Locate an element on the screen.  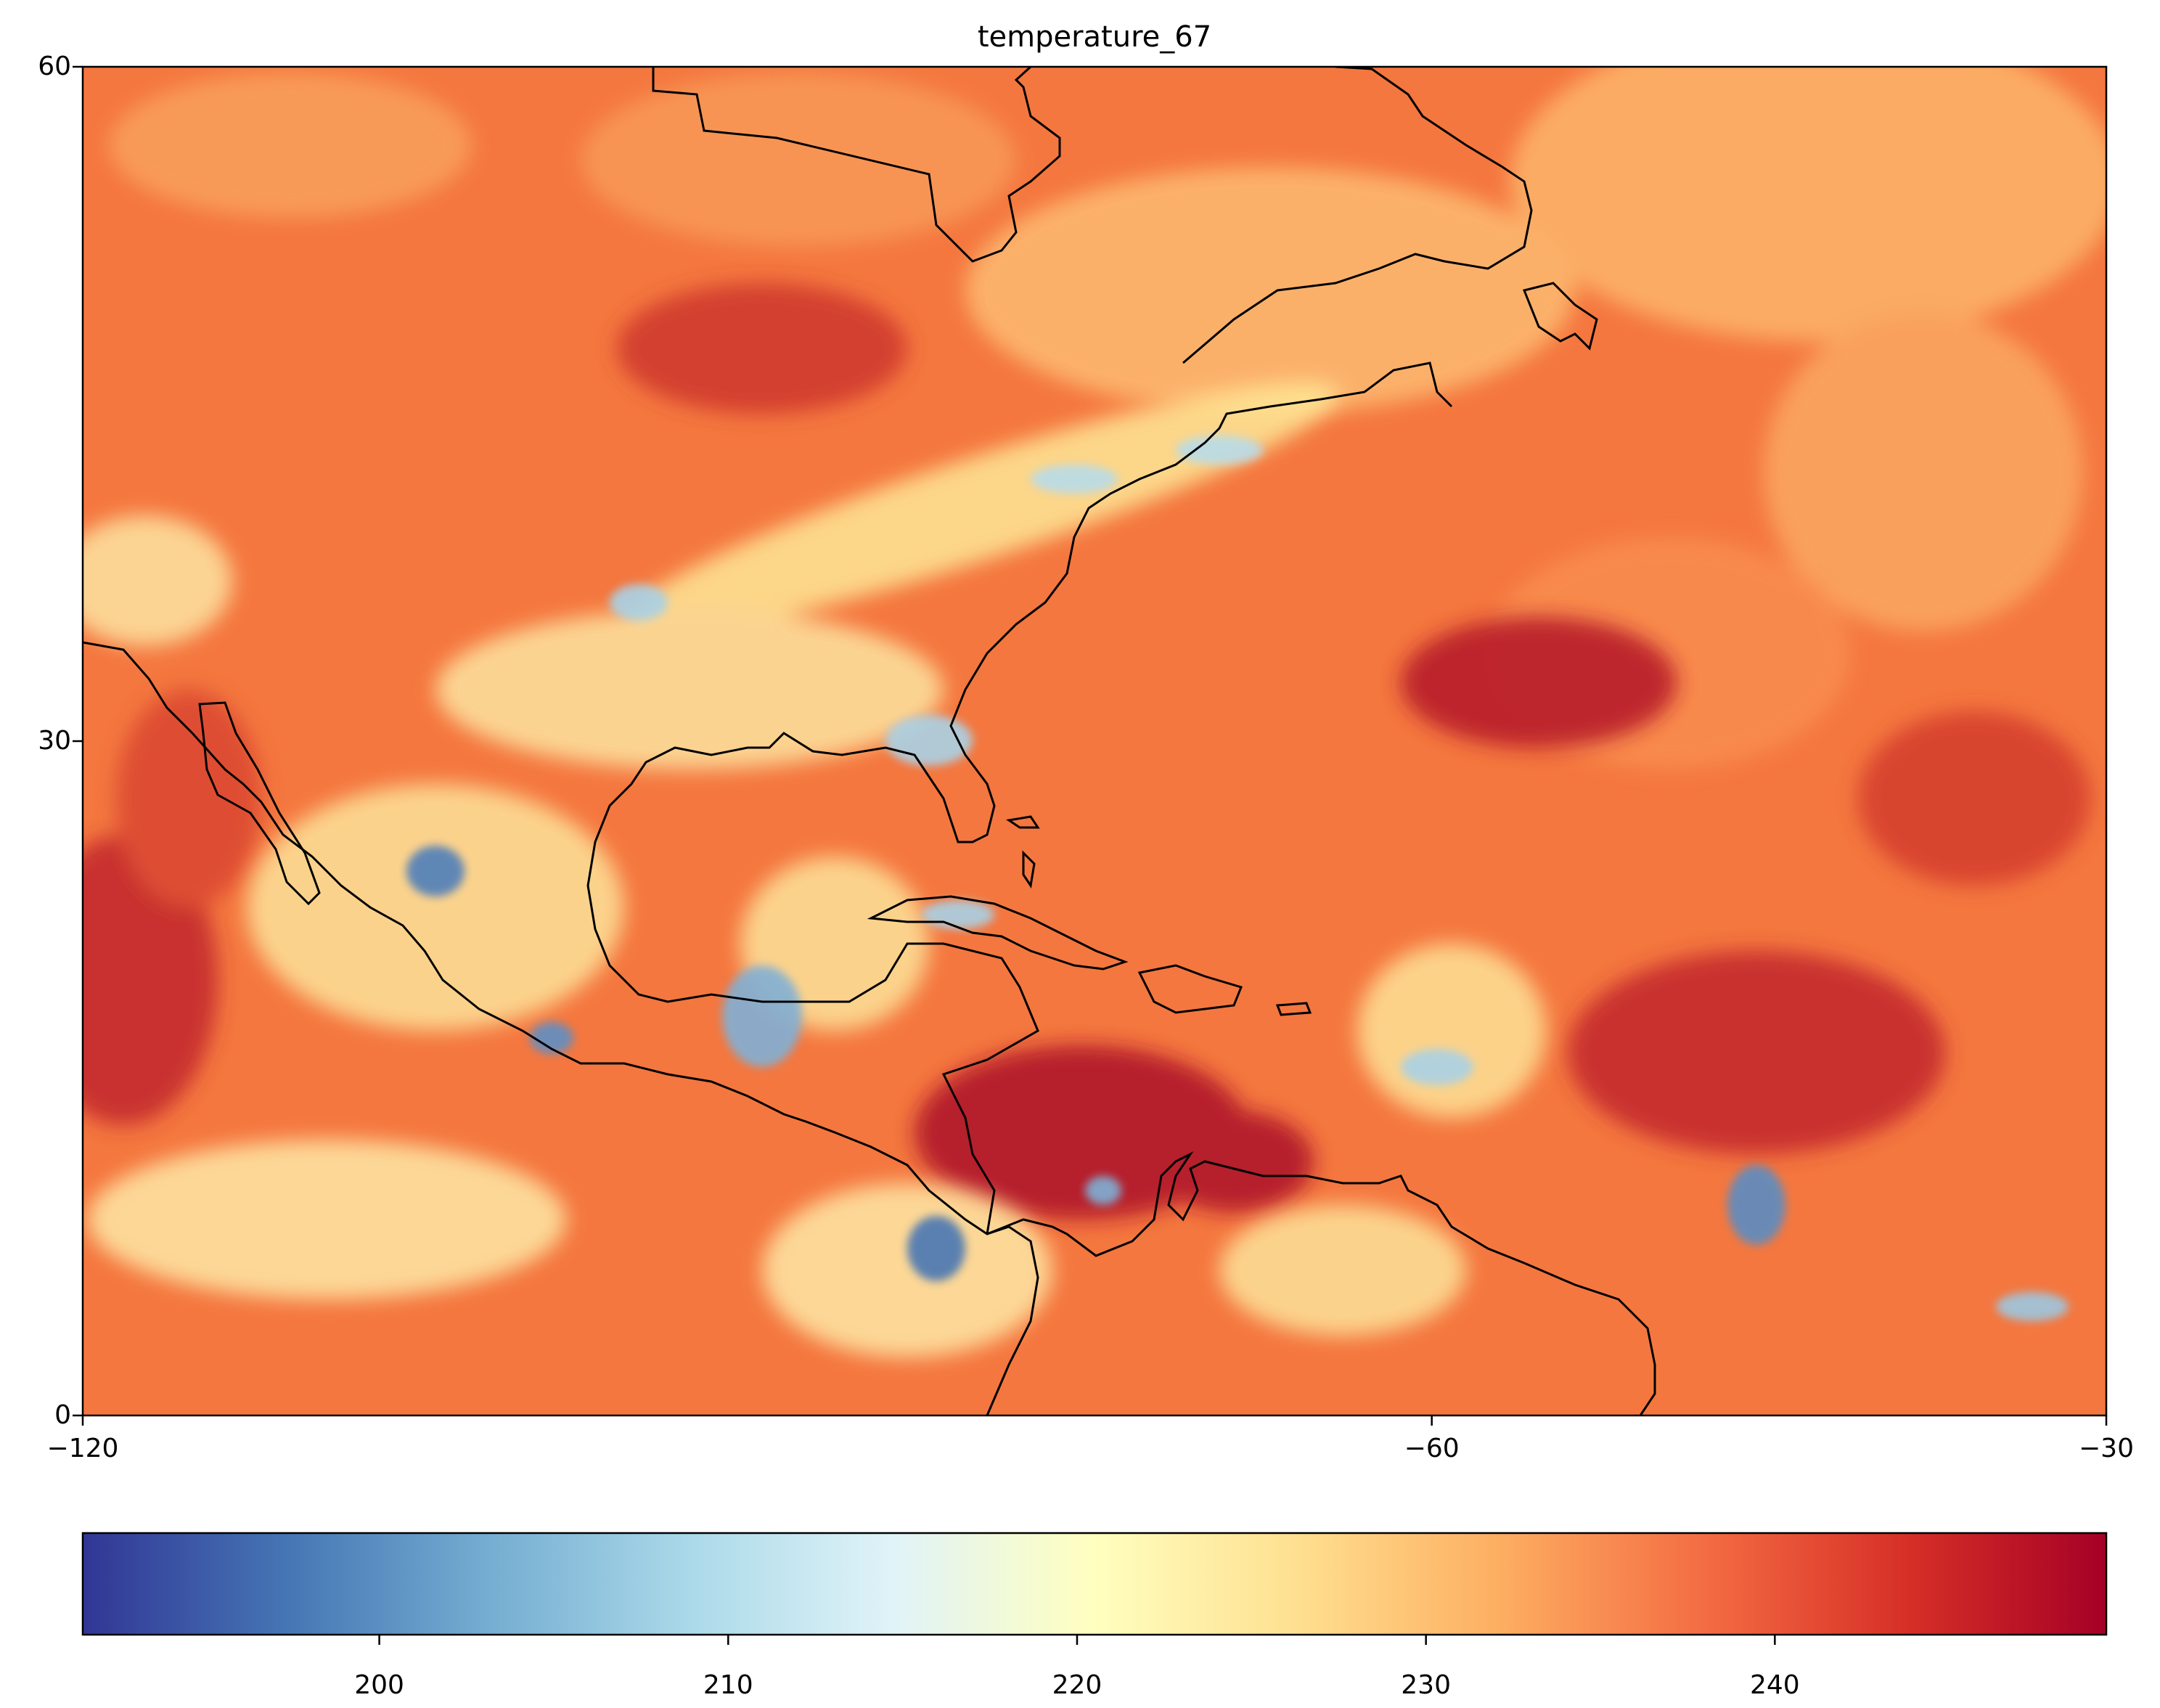
colorbar-frame is located at coordinates (1094, 1584).